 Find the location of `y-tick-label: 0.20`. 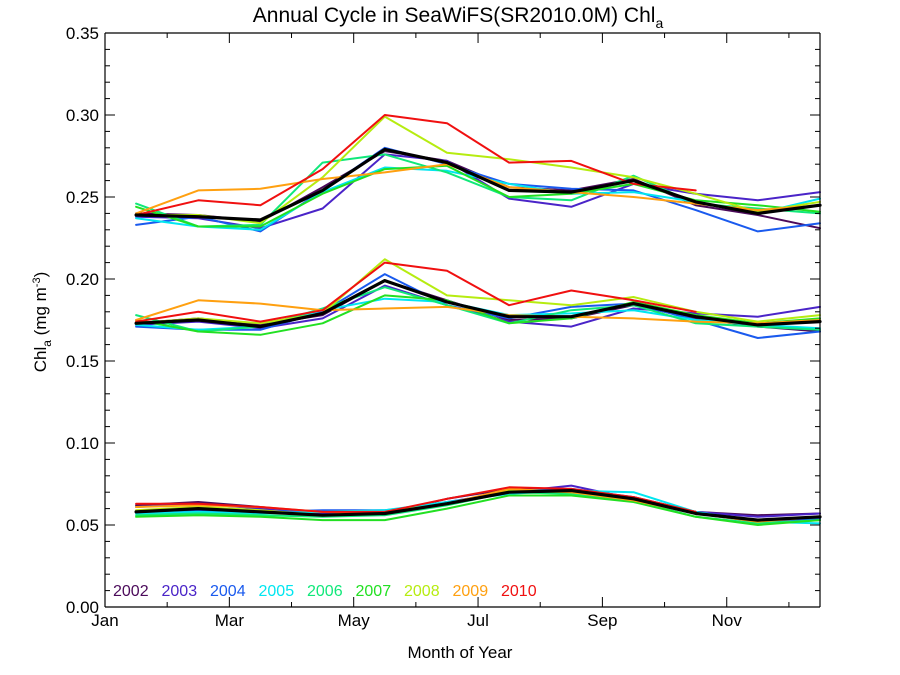

y-tick-label: 0.20 is located at coordinates (82, 279).